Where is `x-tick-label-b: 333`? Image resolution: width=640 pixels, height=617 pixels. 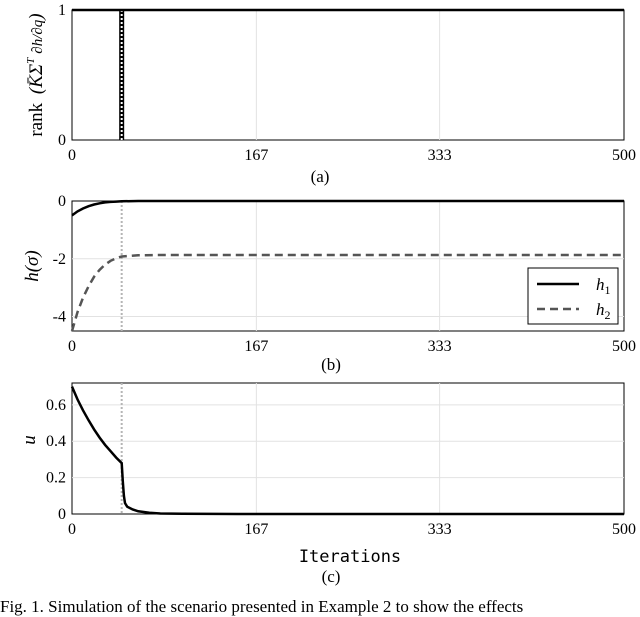 x-tick-label-b: 333 is located at coordinates (440, 346).